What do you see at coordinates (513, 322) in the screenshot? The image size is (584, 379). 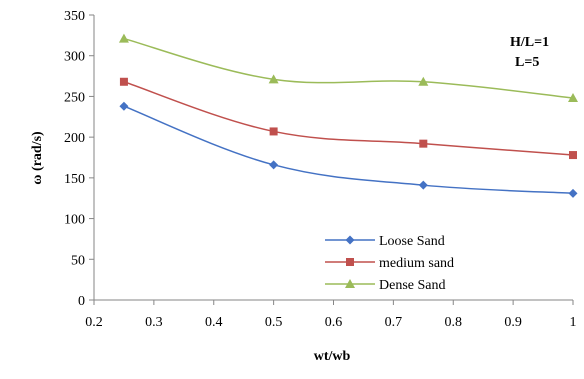 I see `x-tick-label: 0.9` at bounding box center [513, 322].